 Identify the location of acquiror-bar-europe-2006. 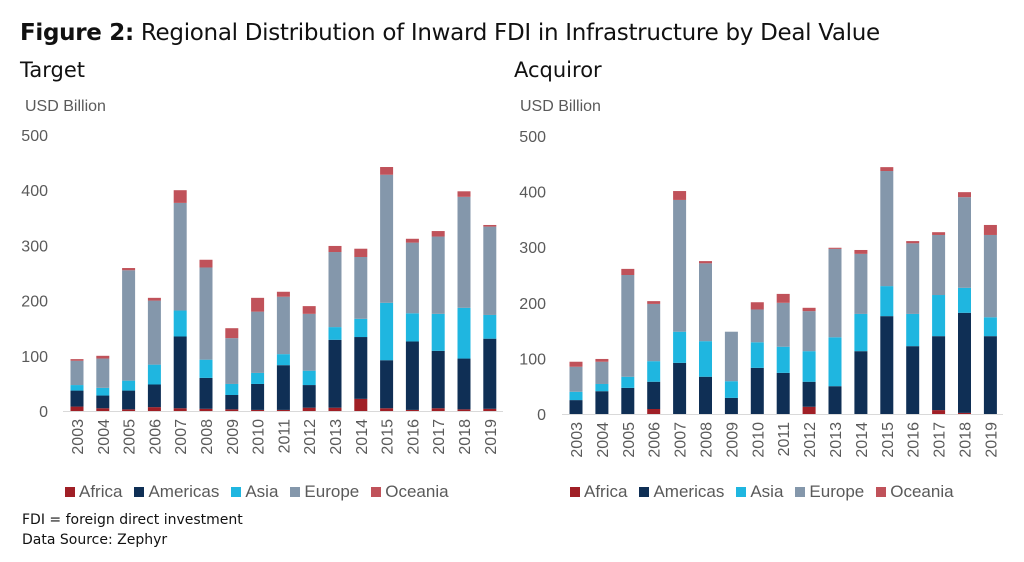
(654, 332).